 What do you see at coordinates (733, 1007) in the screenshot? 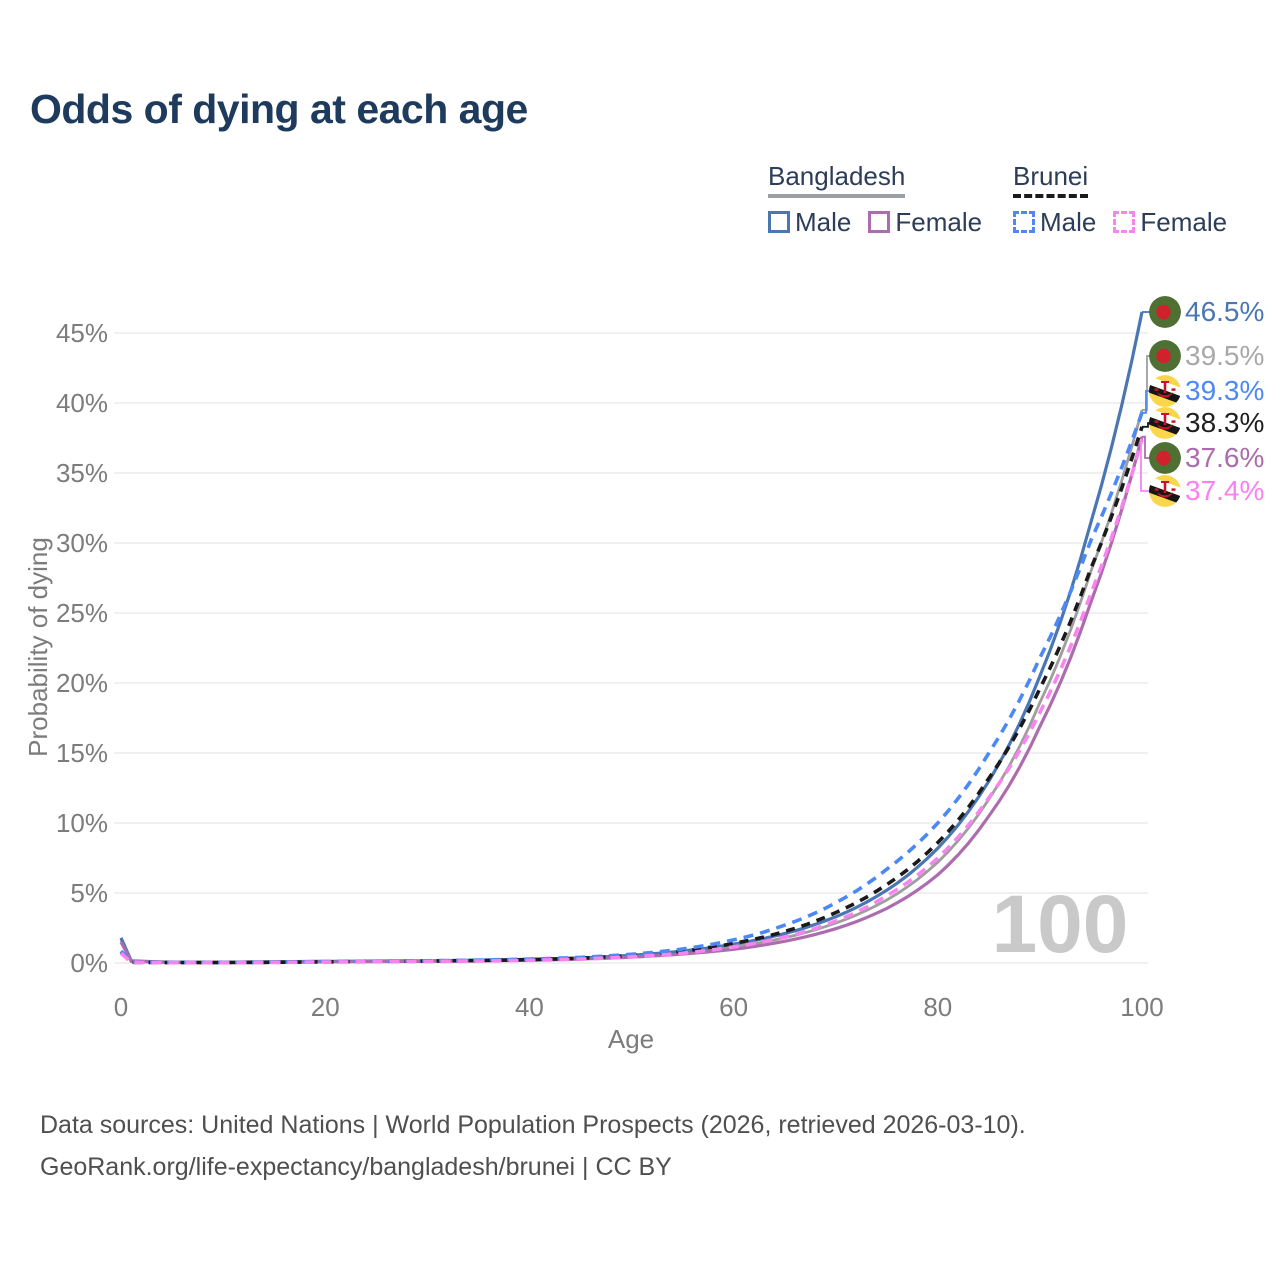
I see `x-tick-label: 60` at bounding box center [733, 1007].